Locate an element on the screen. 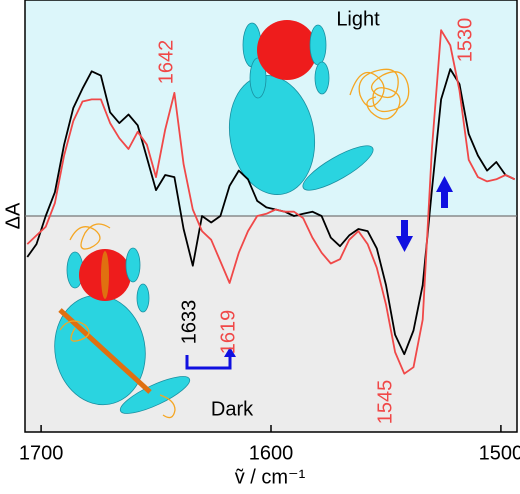 Image resolution: width=520 pixels, height=494 pixels. x-tick-label: 1700 is located at coordinates (41, 453).